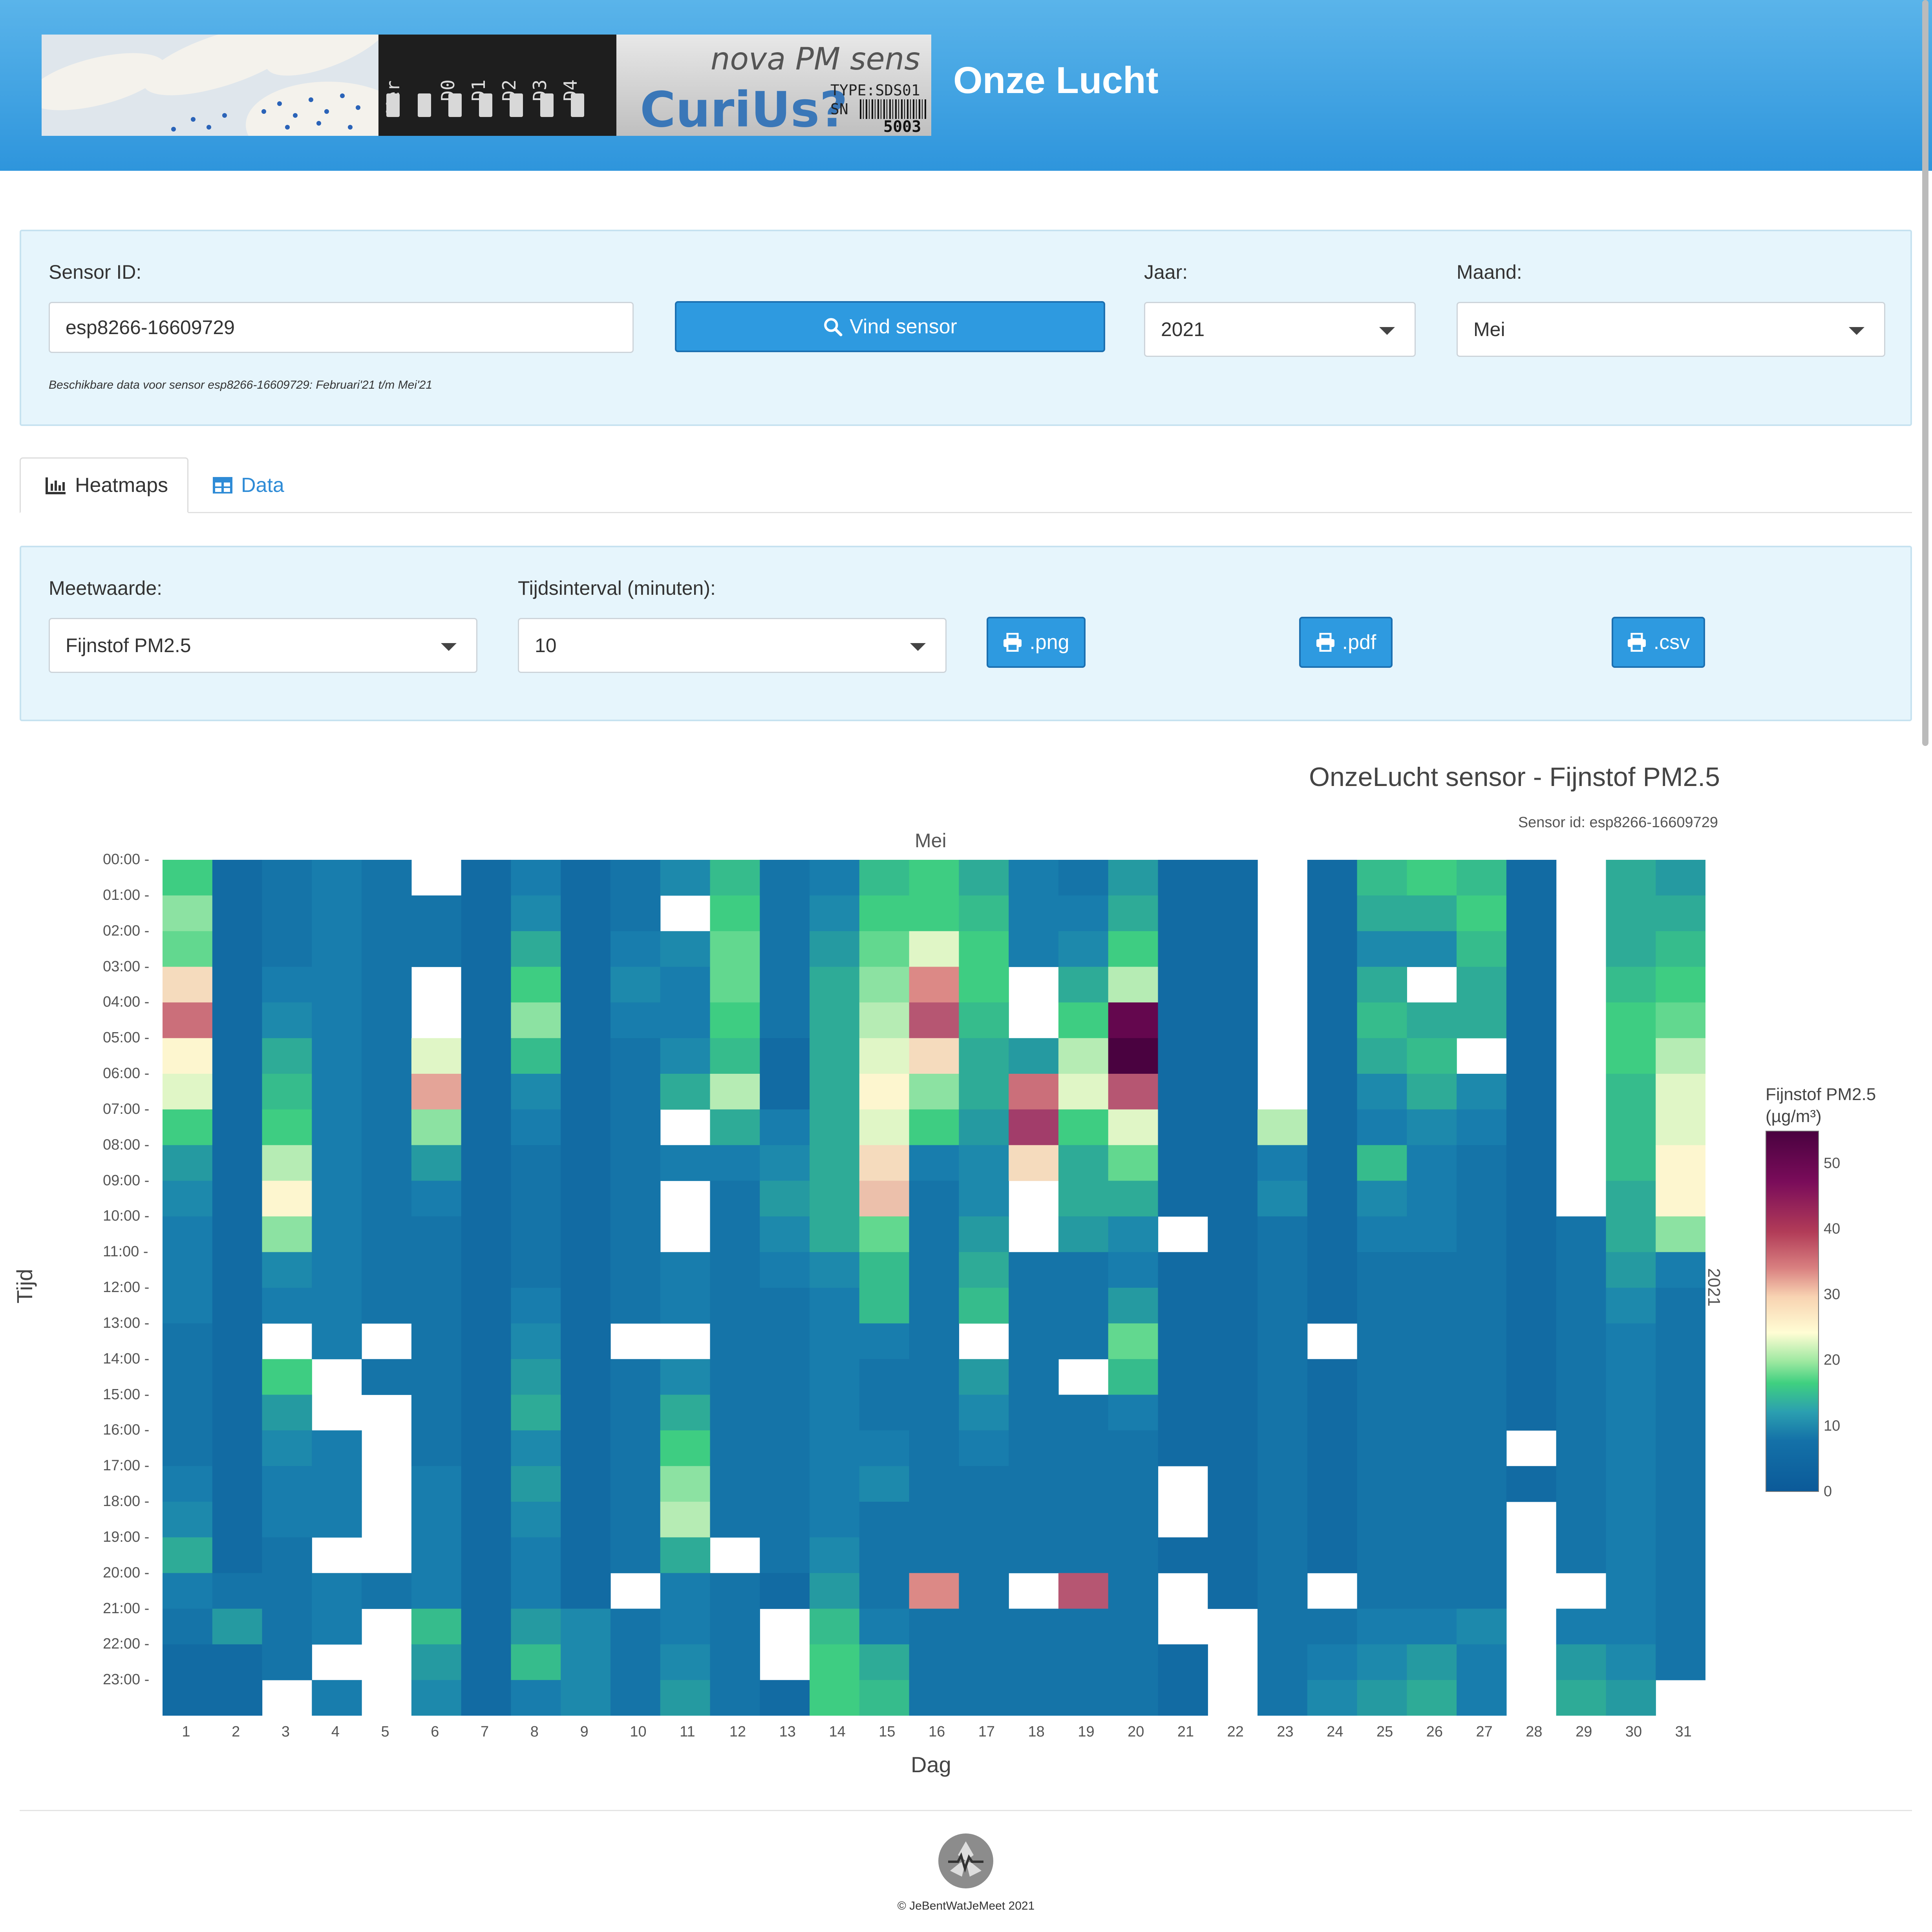 The height and width of the screenshot is (1932, 1932). Describe the element at coordinates (1036, 642) in the screenshot. I see `download-png-button: .png` at that location.